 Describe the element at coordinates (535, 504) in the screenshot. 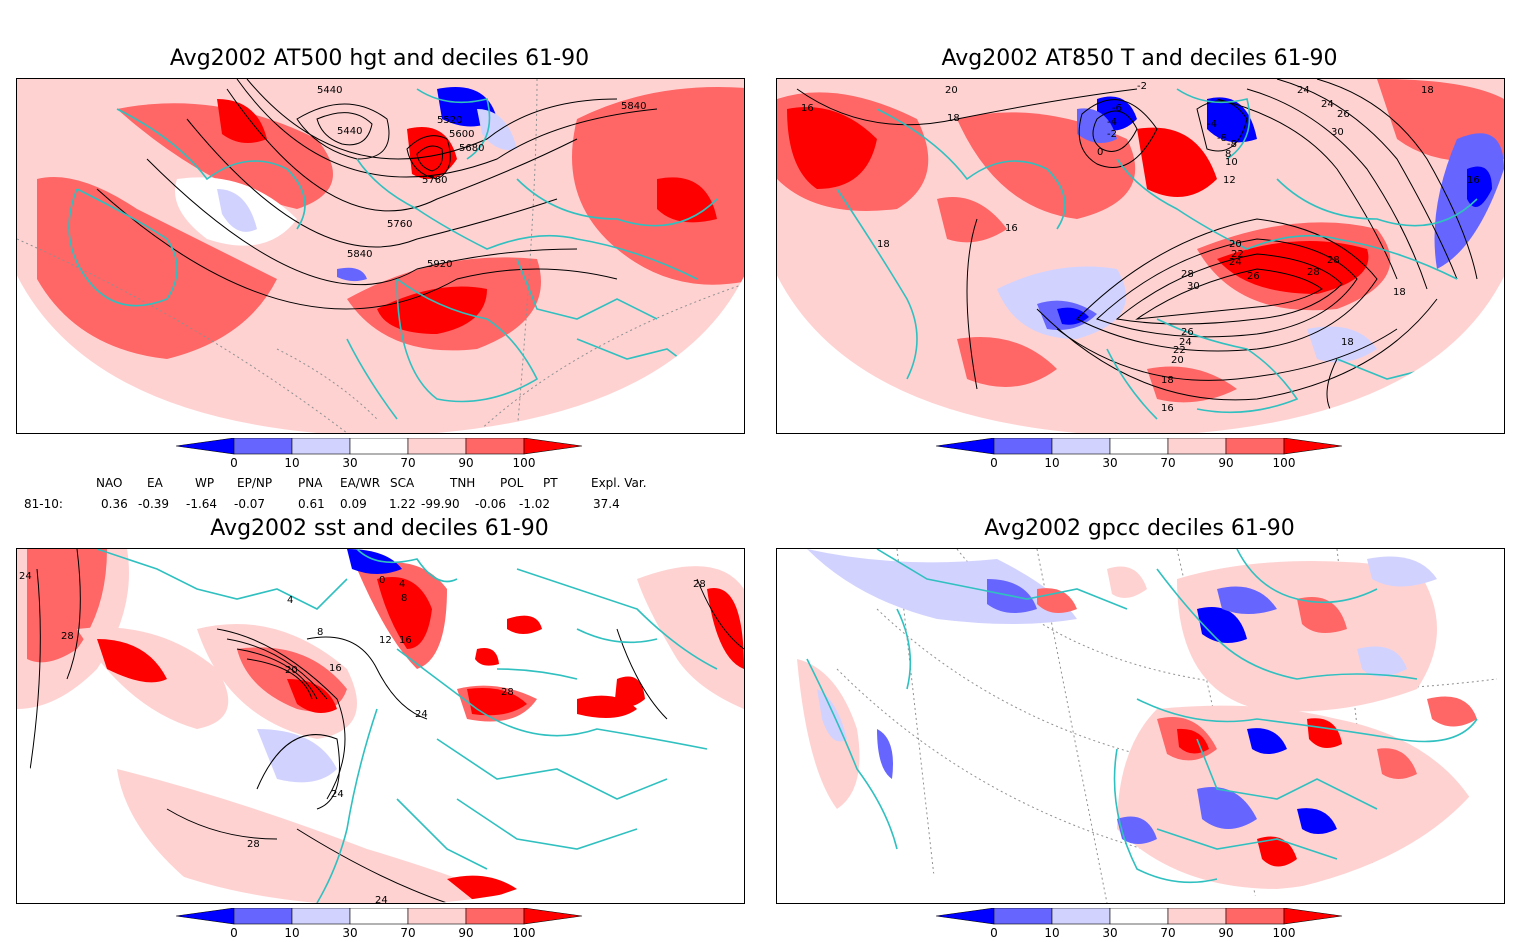

I see `index-value: -1.02` at that location.